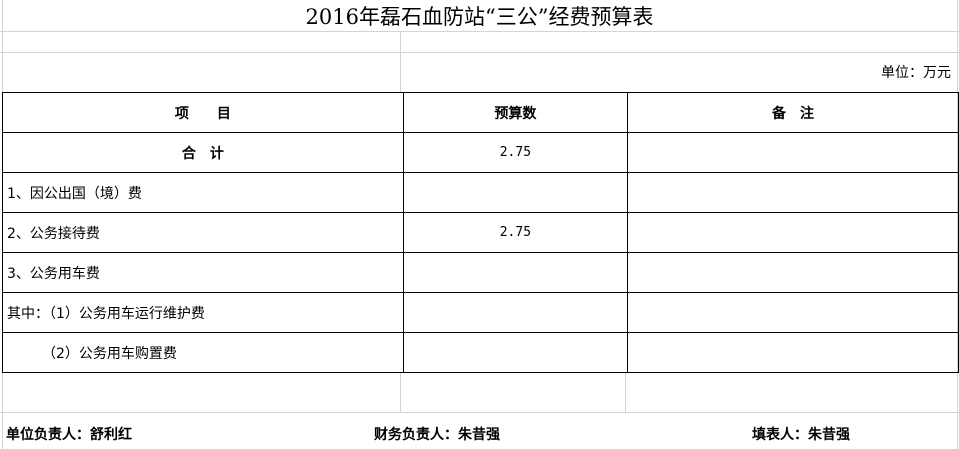 The width and height of the screenshot is (959, 449). I want to click on item-cell: 合 计, so click(203, 152).